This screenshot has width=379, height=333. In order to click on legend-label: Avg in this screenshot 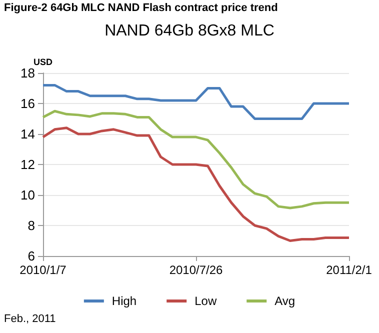, I will do `click(285, 301)`.